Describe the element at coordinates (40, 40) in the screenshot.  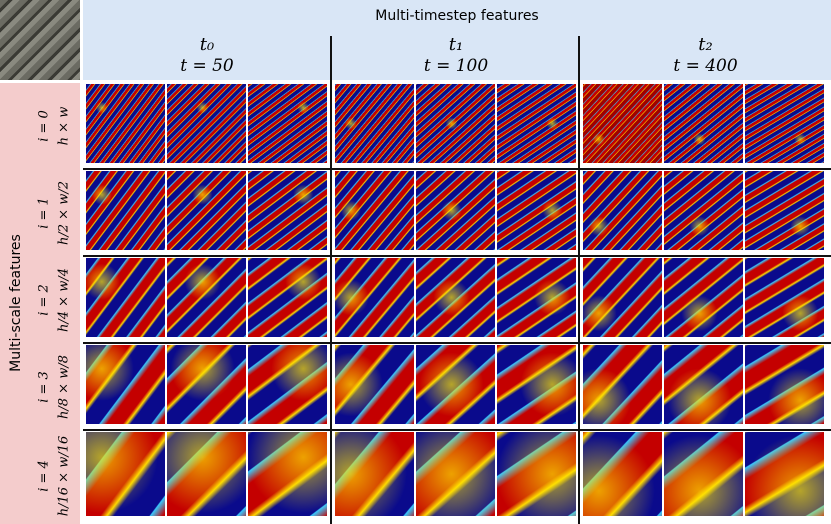
I see `input-image` at that location.